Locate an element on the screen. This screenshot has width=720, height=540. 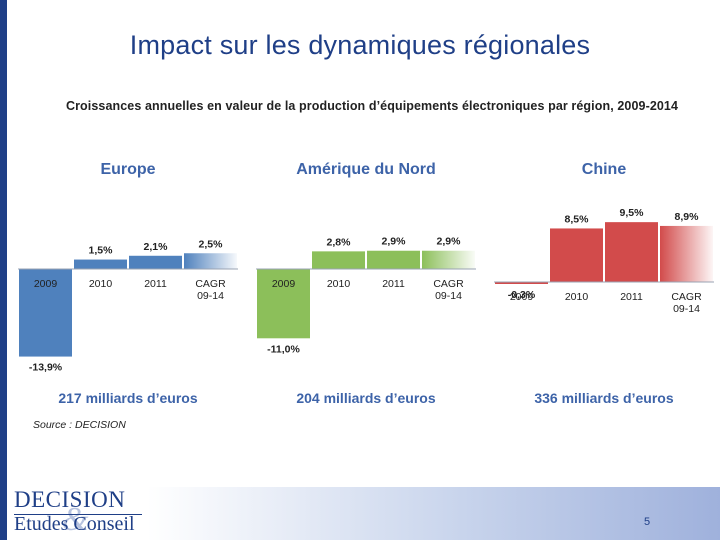
panel-footer: 217 milliards d’euros is located at coordinates (127, 398).